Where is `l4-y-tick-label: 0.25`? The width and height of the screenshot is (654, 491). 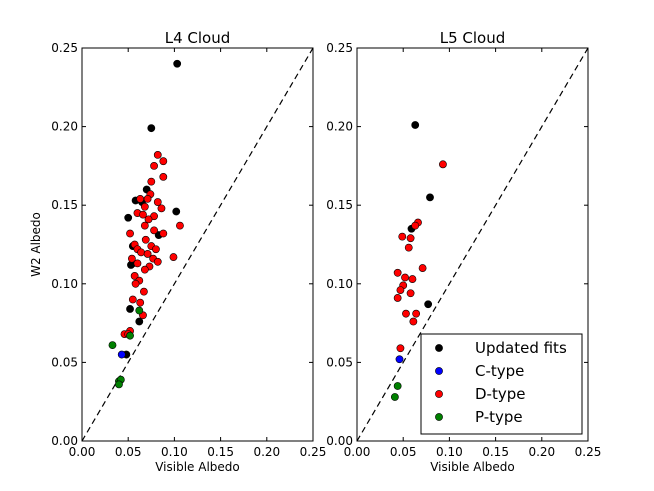
l4-y-tick-label: 0.25 is located at coordinates (64, 48).